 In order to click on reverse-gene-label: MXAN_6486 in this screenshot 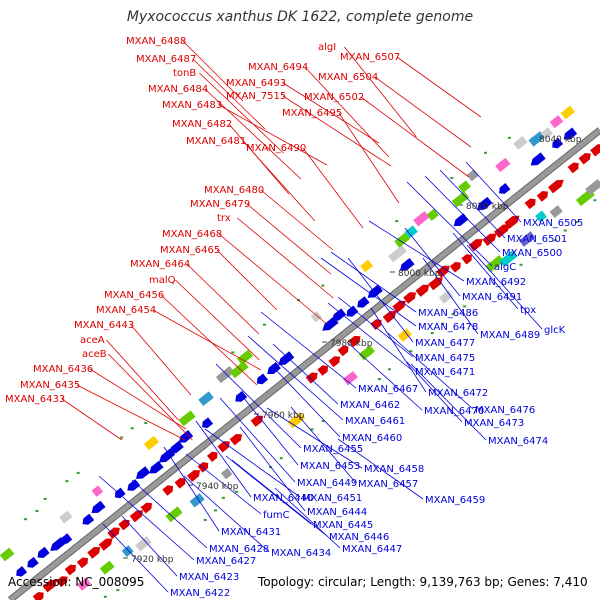, I will do `click(448, 313)`.